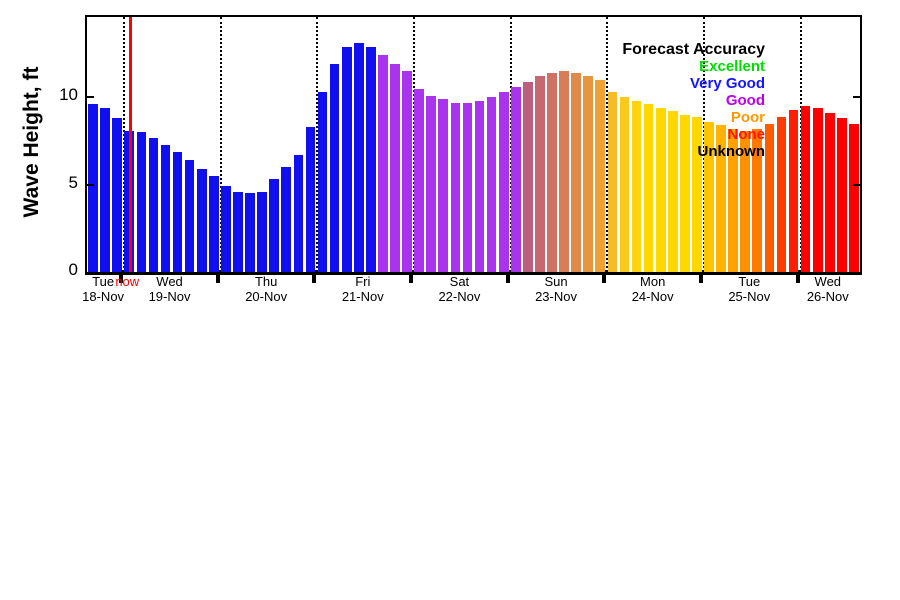 This screenshot has width=900, height=600. What do you see at coordinates (459, 281) in the screenshot?
I see `day-name-label: Sat` at bounding box center [459, 281].